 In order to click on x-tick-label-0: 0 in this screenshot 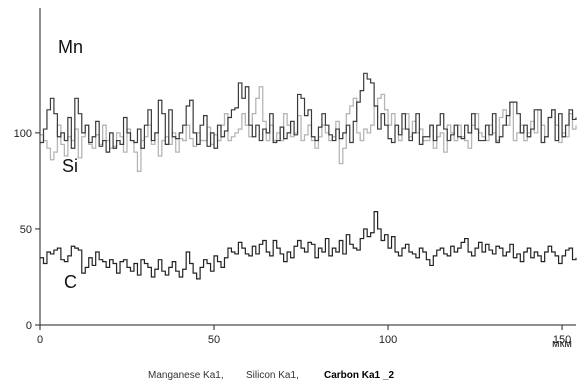, I will do `click(40, 340)`.